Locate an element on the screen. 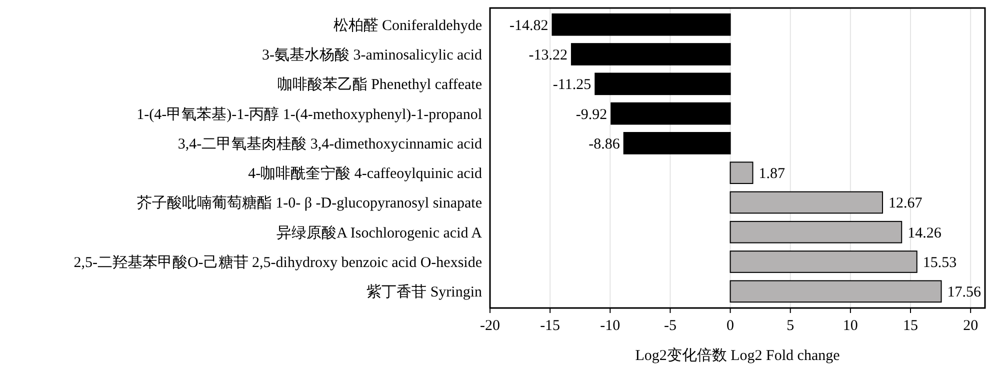  data-label: -13.22 is located at coordinates (548, 55).